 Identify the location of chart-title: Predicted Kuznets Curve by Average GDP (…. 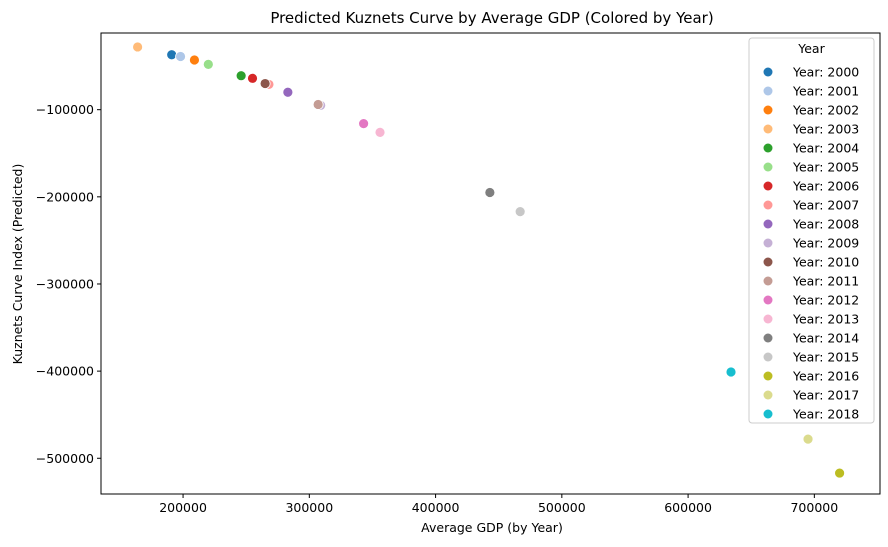
(491, 18).